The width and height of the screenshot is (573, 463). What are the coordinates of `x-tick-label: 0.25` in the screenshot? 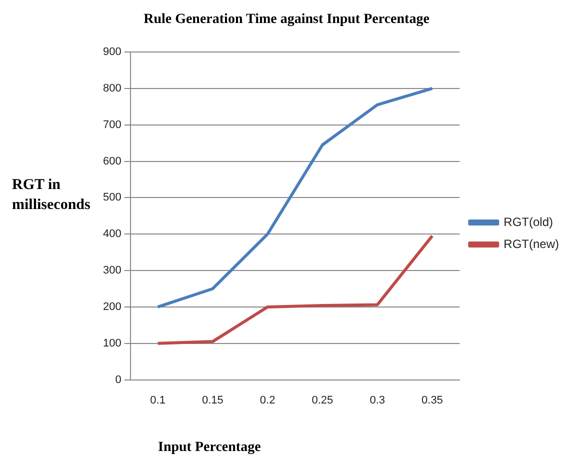 It's located at (323, 400).